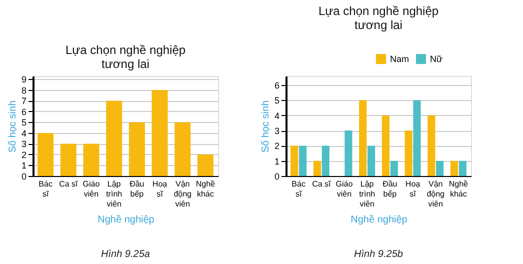  I want to click on text: Hình 9.25a, so click(125, 254).